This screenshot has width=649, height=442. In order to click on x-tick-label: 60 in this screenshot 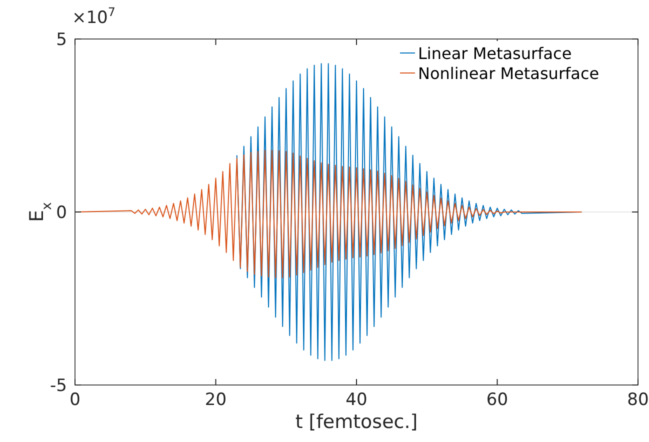, I will do `click(497, 400)`.